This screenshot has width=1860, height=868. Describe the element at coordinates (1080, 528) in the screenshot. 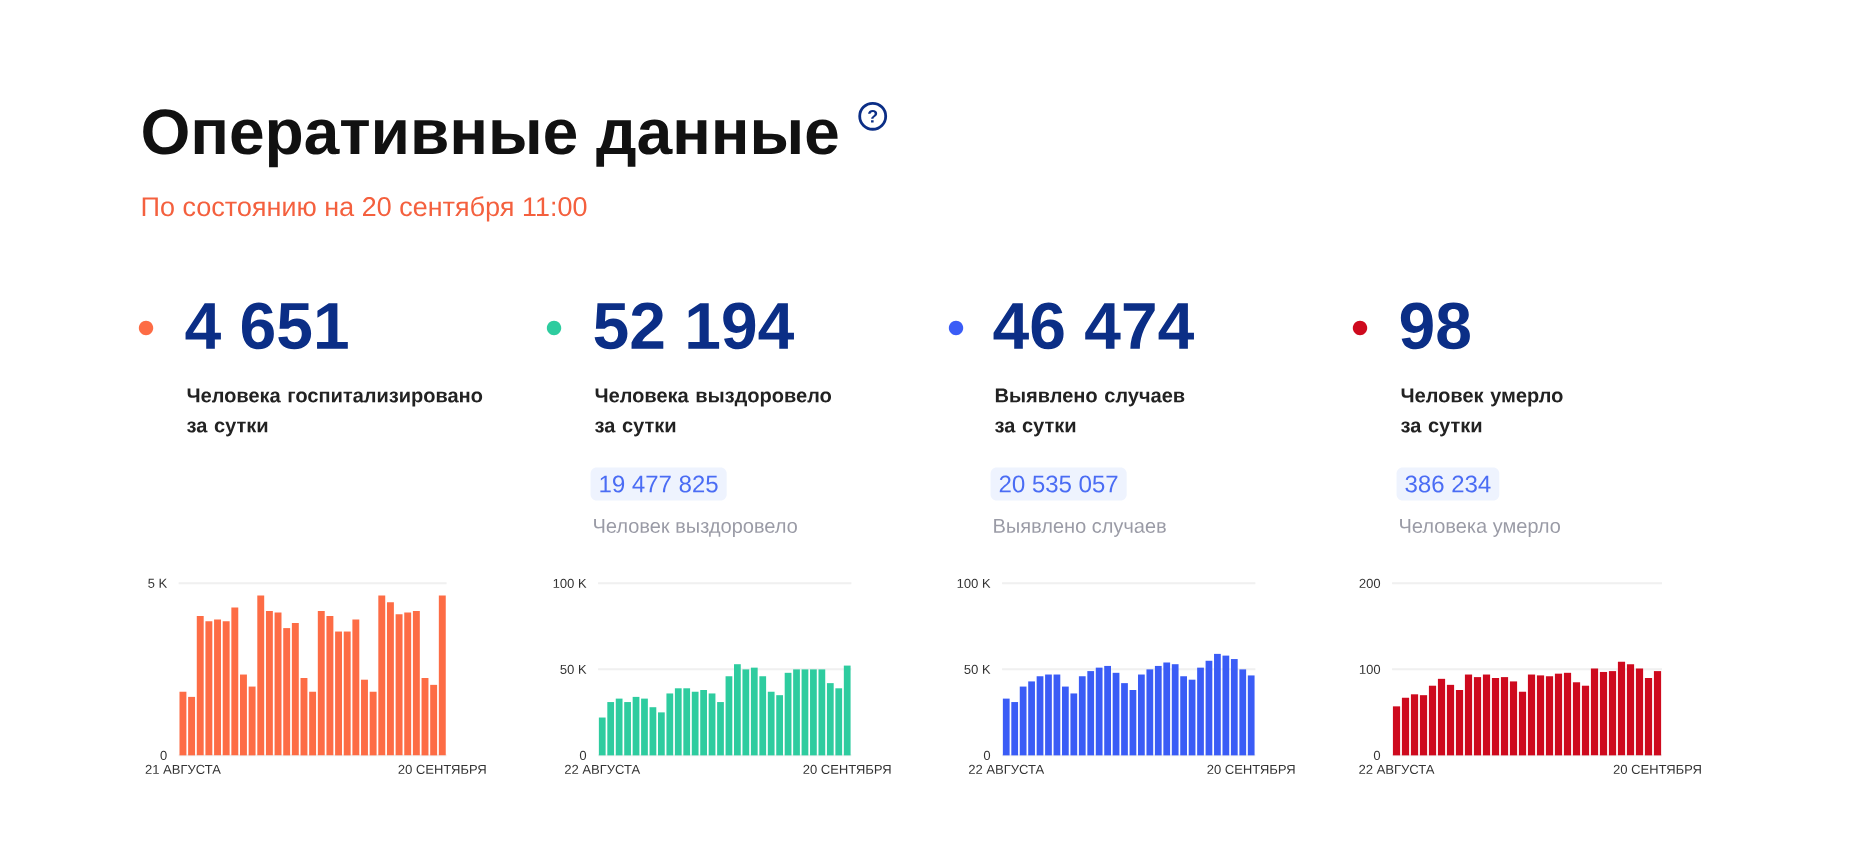

I see `text: Выявлено случаев` at that location.